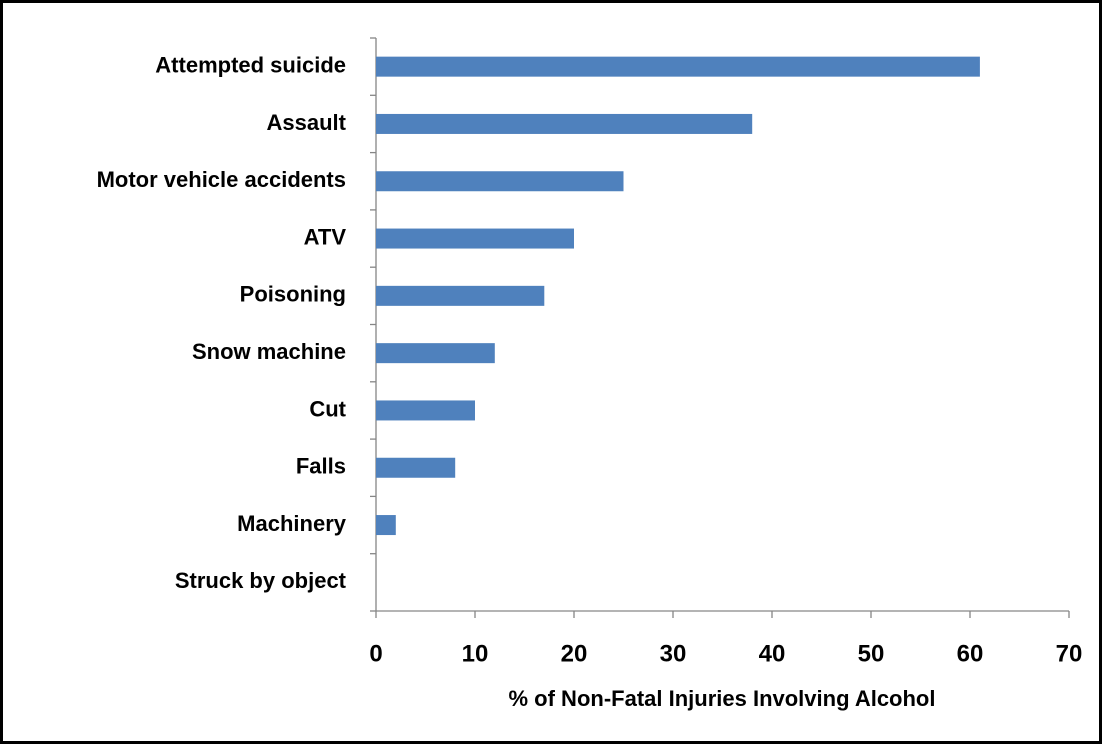 The image size is (1104, 746). Describe the element at coordinates (375, 653) in the screenshot. I see `x-tick-label: 0` at that location.